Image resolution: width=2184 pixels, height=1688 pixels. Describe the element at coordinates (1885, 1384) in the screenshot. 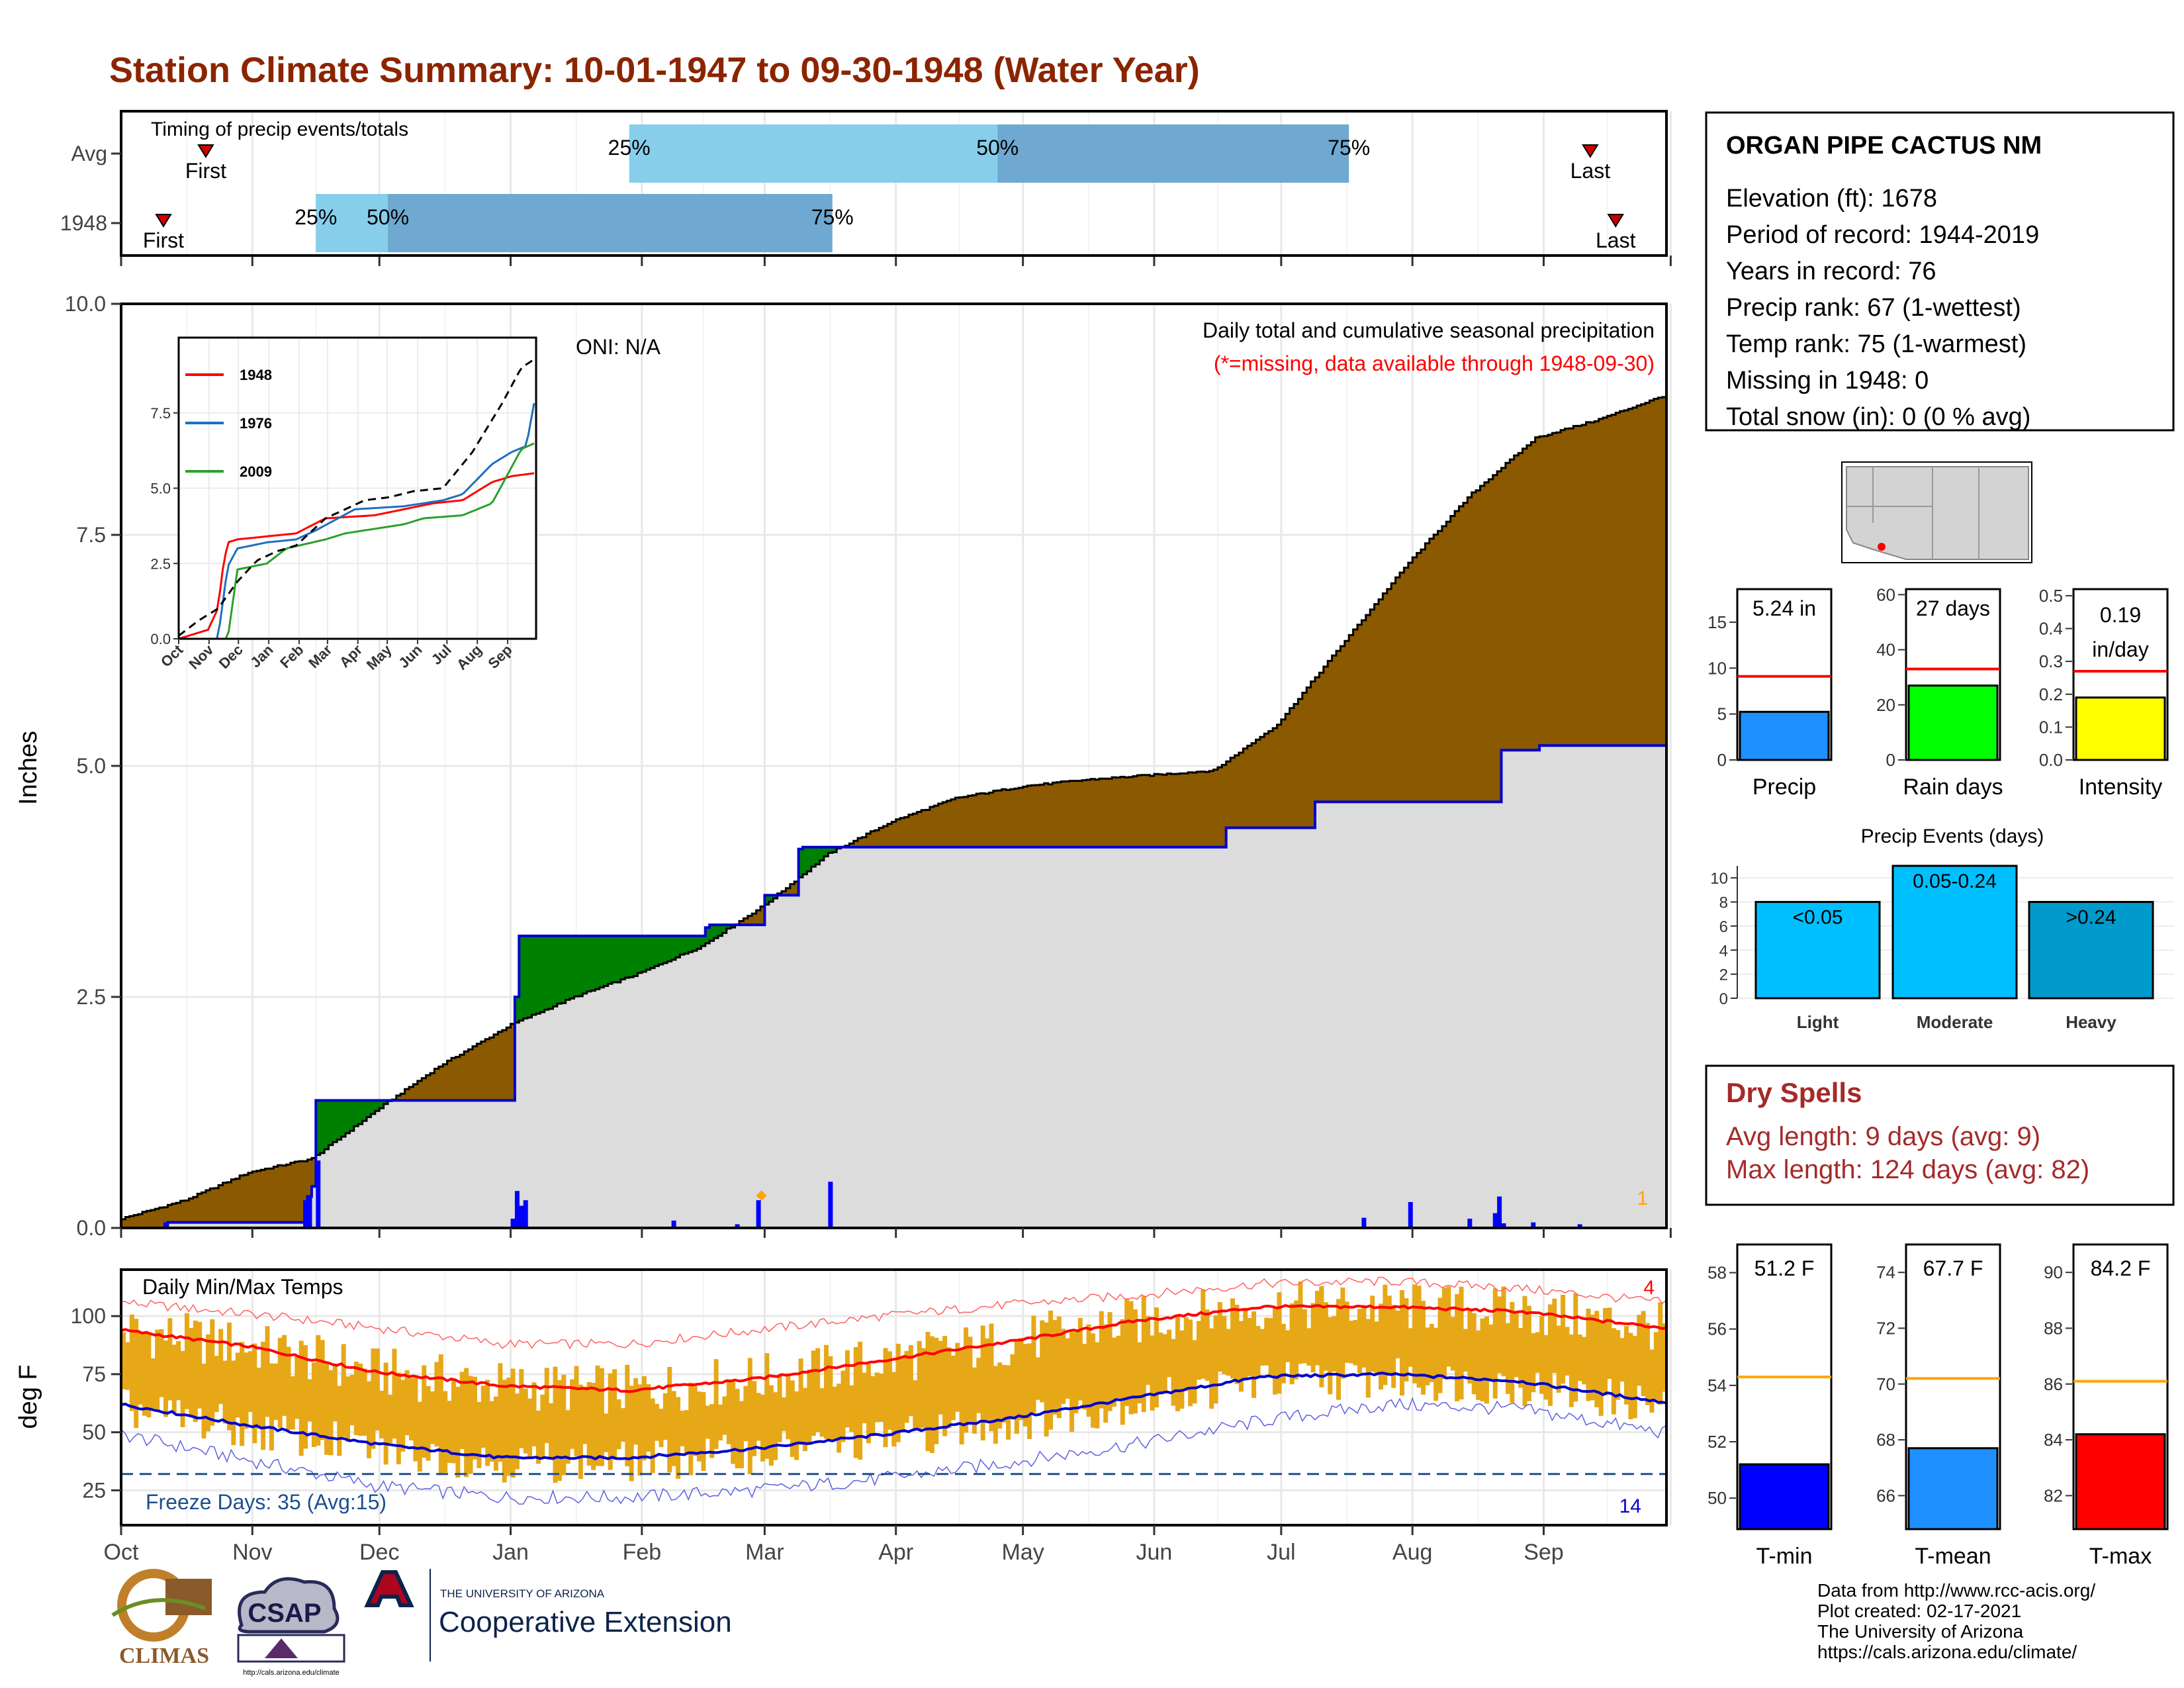

I see `temp-ytick-label: 70` at that location.